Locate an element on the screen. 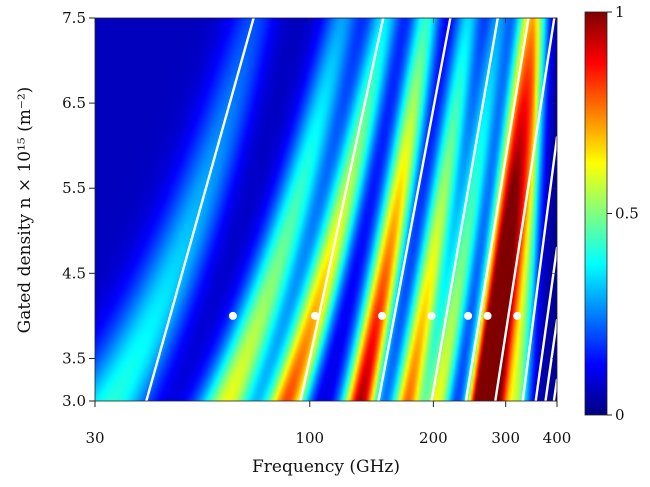 The width and height of the screenshot is (650, 487). x-tick-label: 300 is located at coordinates (505, 438).